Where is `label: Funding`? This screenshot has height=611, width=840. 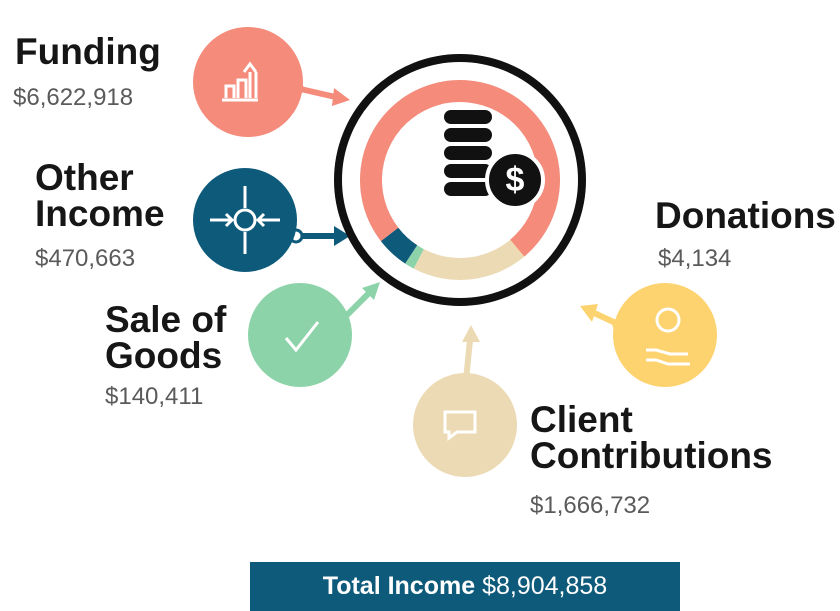
label: Funding is located at coordinates (88, 51).